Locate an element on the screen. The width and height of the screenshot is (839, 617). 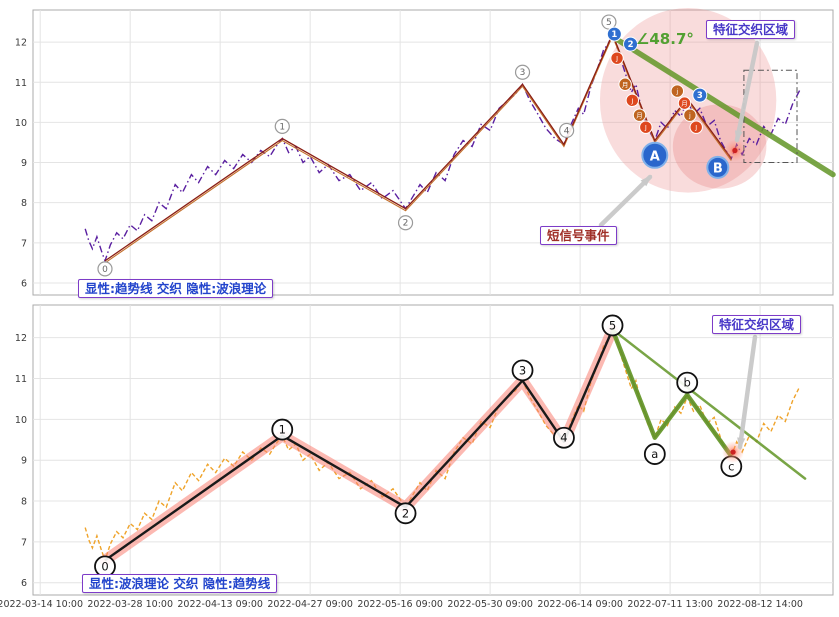
x-tick-label: 2022-03-28 10:00 is located at coordinates (130, 604).